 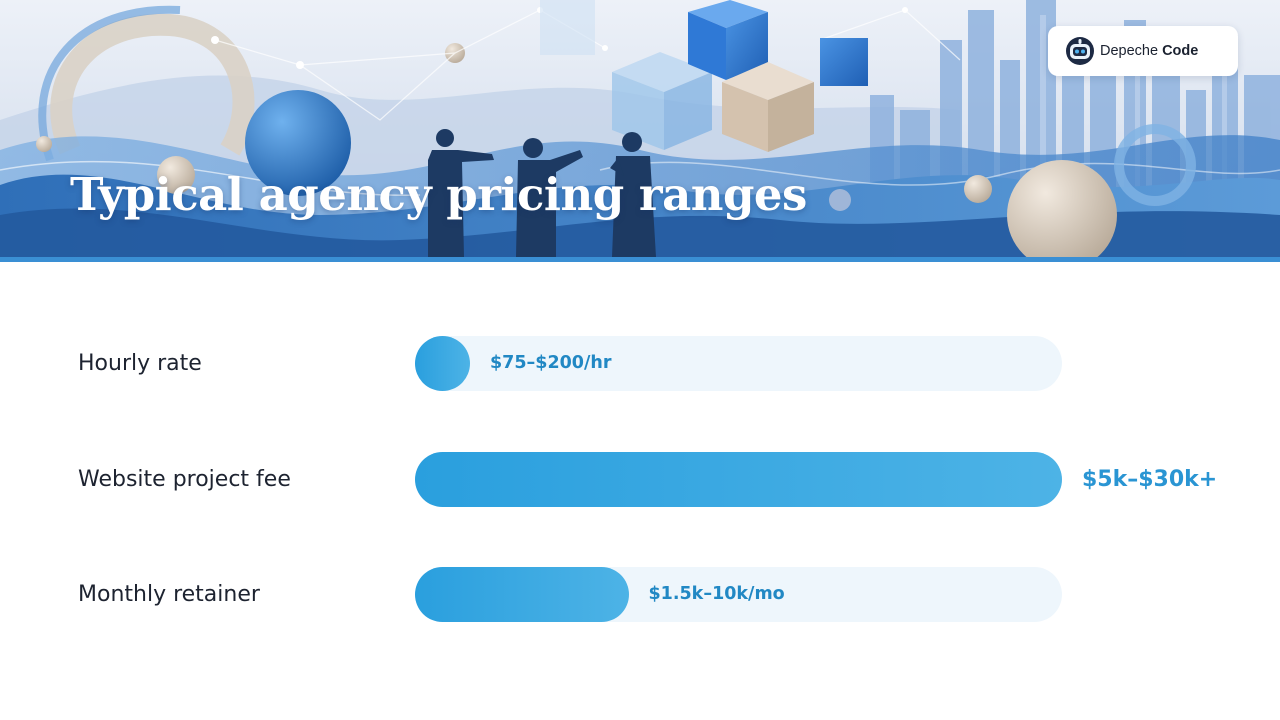 I want to click on row-label-website-project-fee: Website project fee, so click(x=184, y=479).